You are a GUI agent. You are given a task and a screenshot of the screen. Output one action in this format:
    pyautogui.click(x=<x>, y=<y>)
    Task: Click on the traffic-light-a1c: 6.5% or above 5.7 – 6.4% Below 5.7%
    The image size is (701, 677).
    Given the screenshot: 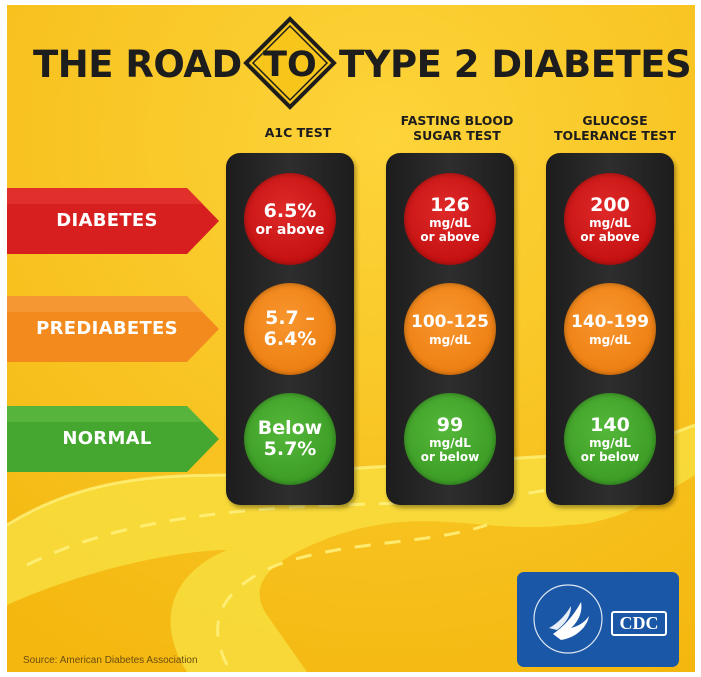 What is the action you would take?
    pyautogui.click(x=290, y=329)
    